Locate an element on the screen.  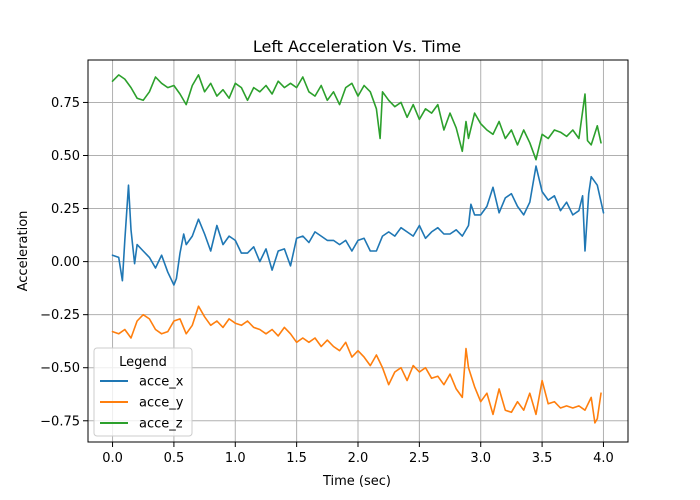
y-tick-label: 0.00 is located at coordinates (65, 262).